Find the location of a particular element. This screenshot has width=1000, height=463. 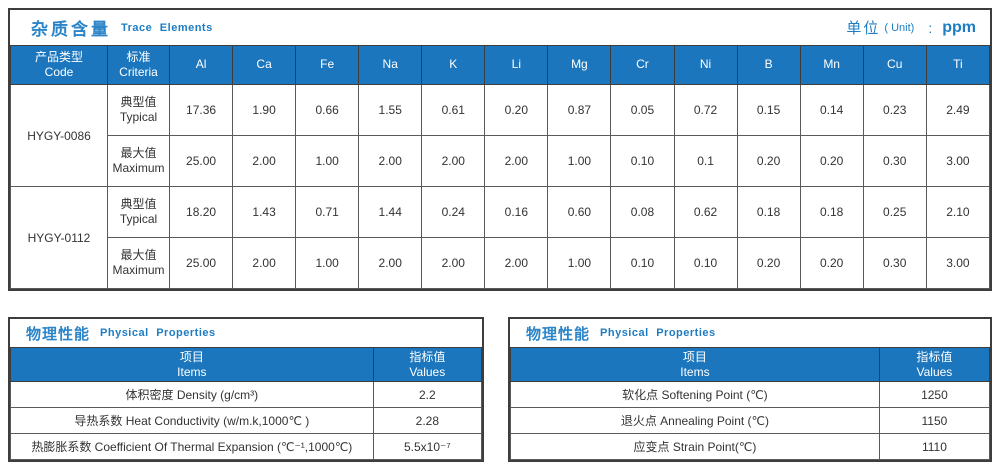

value-cell: 1110 is located at coordinates (934, 446).